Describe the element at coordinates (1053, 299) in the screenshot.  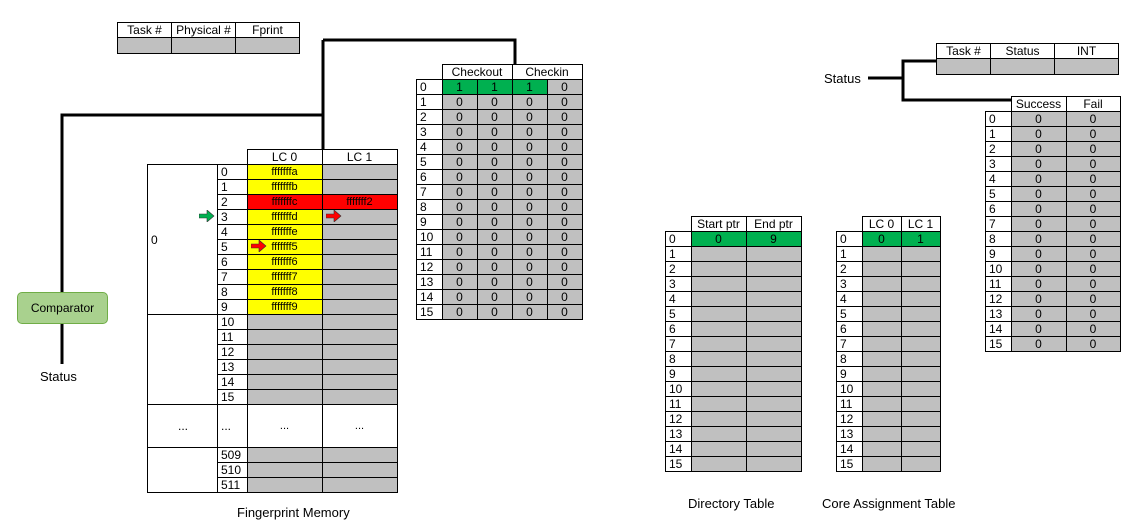
I see `success-fail-row: 12 0 0` at that location.